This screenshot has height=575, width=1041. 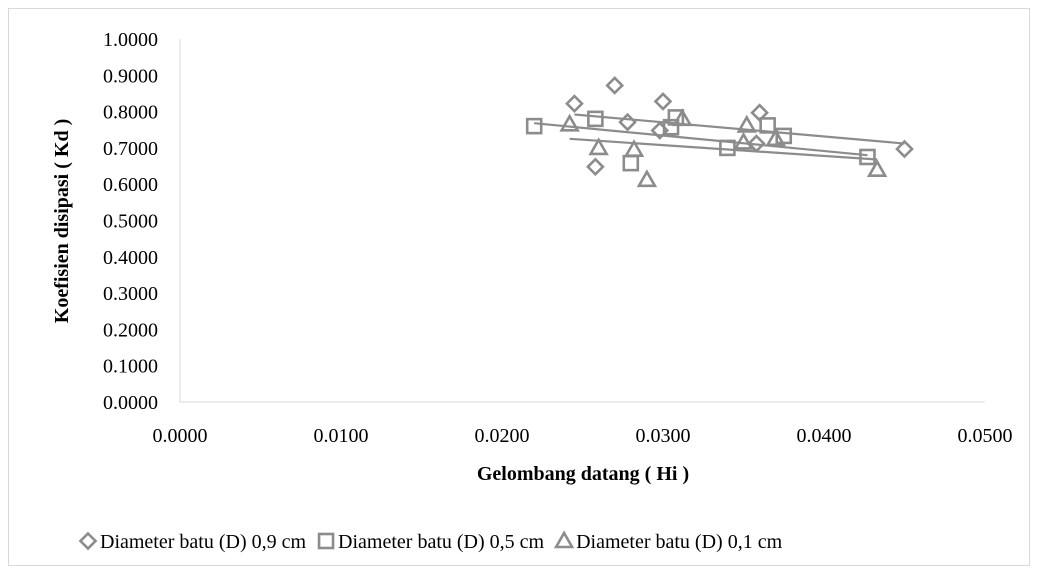 What do you see at coordinates (583, 436) in the screenshot?
I see `x-tick-labels: 0.0000 0.0100 0.0200 0.0300 0.0400 0.0500` at bounding box center [583, 436].